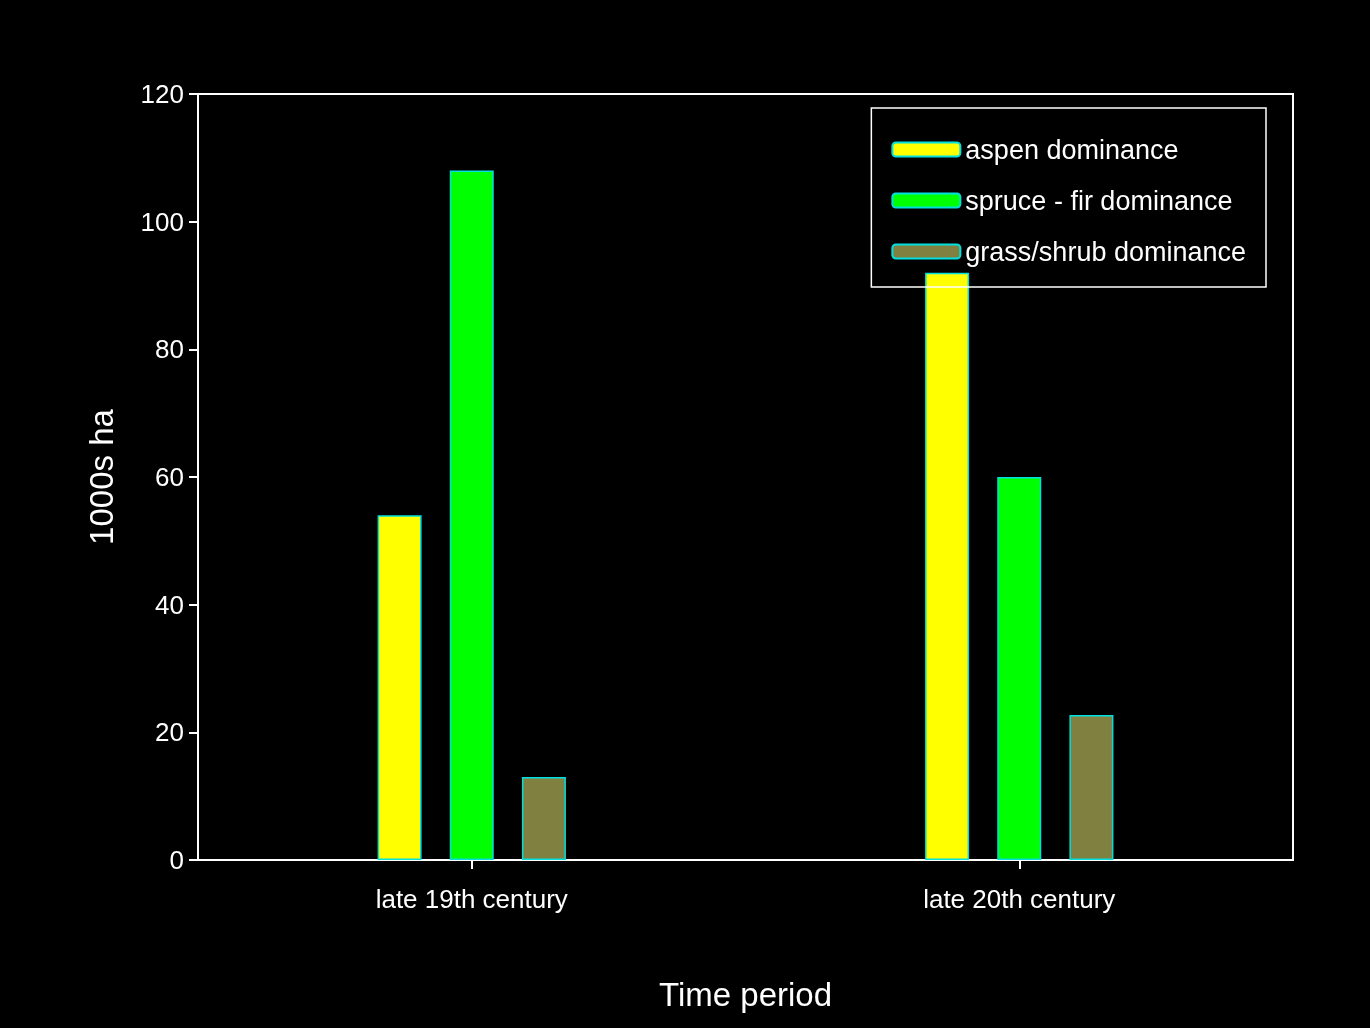  Describe the element at coordinates (745, 994) in the screenshot. I see `x-axis-title: Time period` at that location.